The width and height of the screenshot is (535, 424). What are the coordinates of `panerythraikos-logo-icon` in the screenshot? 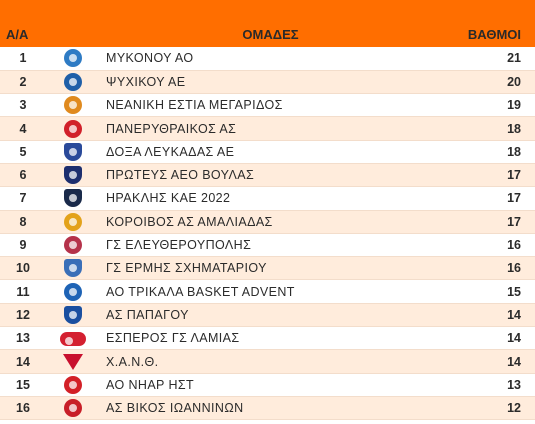 It's located at (73, 128).